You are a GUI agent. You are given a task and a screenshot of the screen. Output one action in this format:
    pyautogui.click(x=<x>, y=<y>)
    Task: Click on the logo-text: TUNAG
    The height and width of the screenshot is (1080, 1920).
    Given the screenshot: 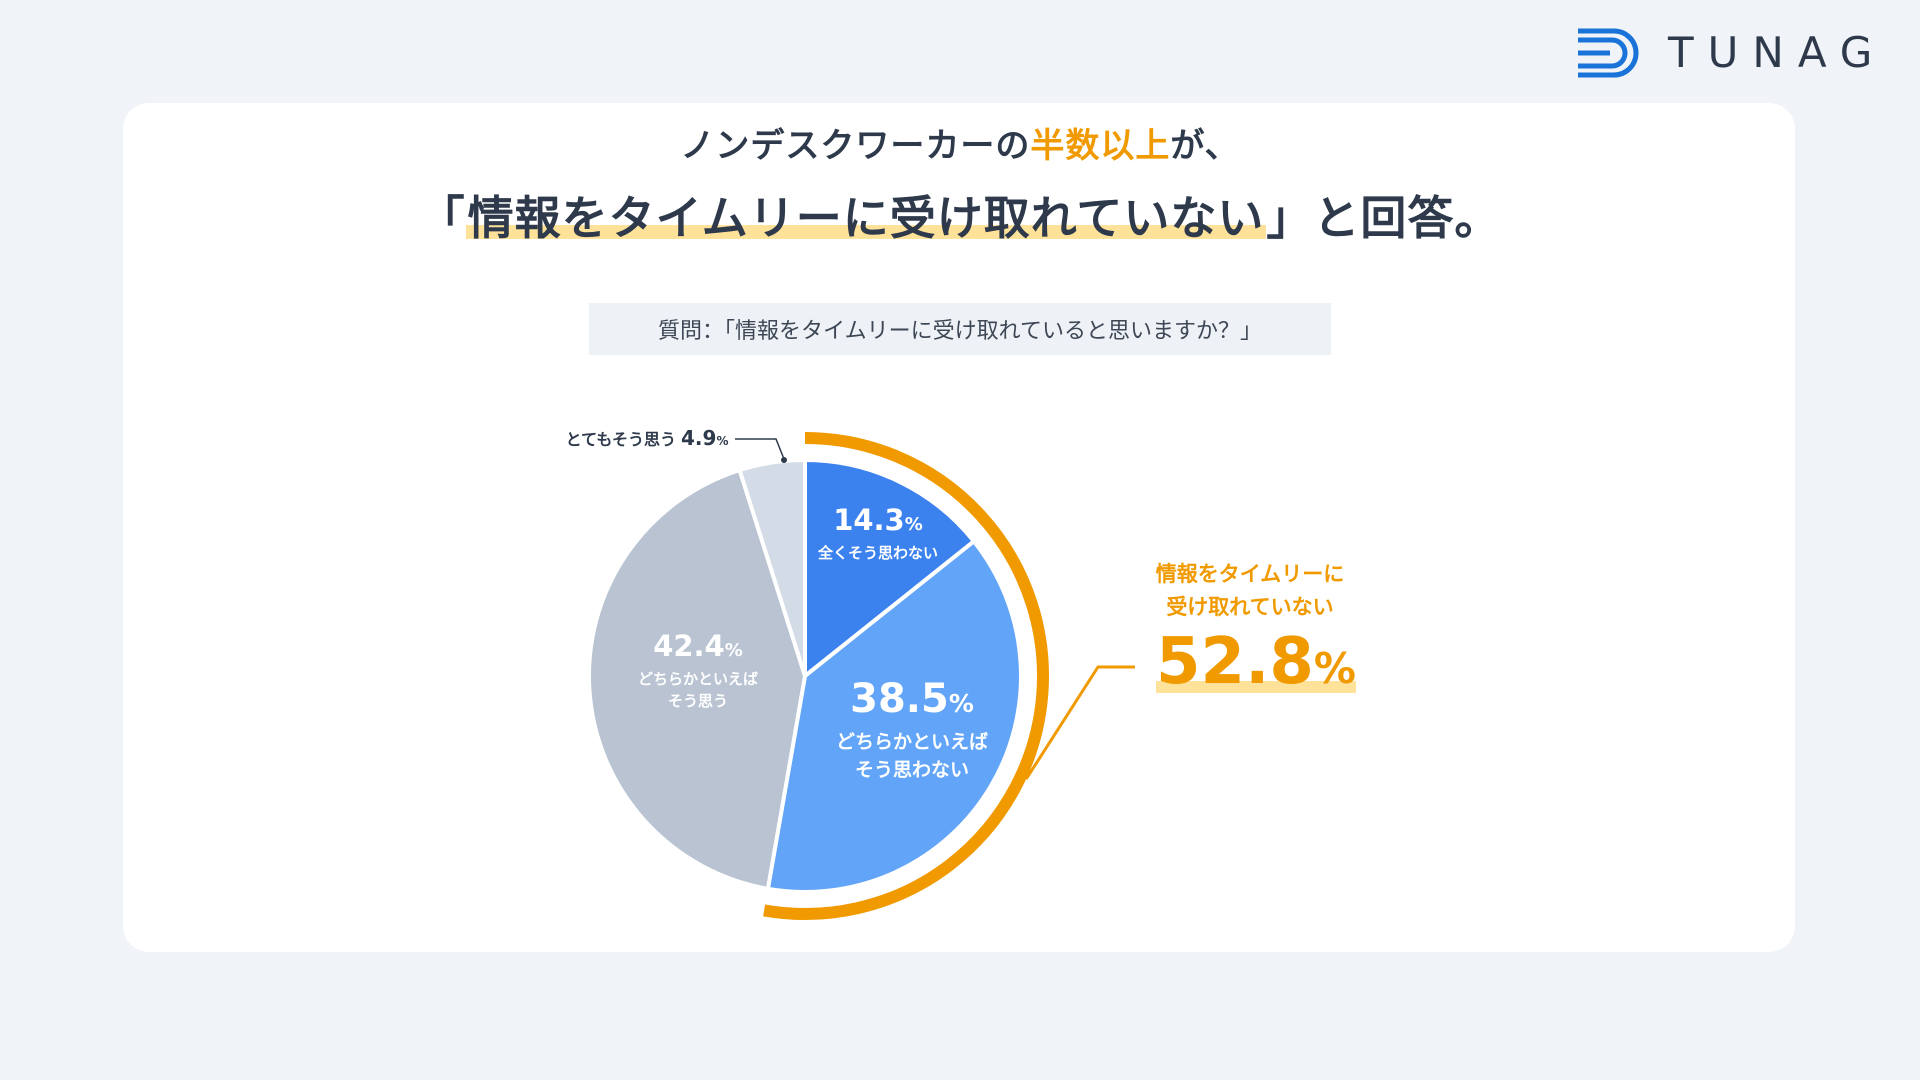 What is the action you would take?
    pyautogui.click(x=1777, y=52)
    